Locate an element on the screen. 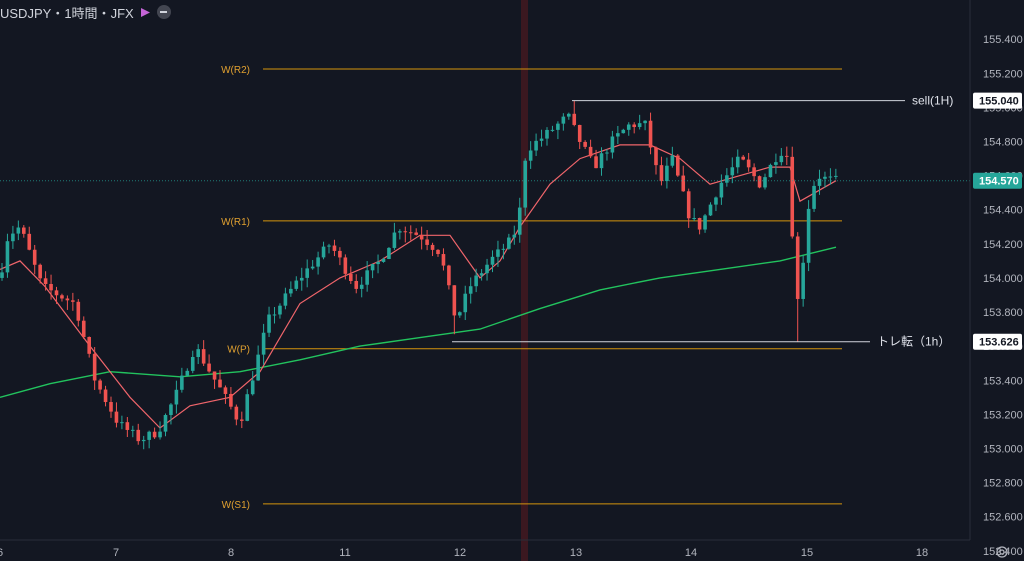  pivot-label: W(R1) is located at coordinates (235, 222).